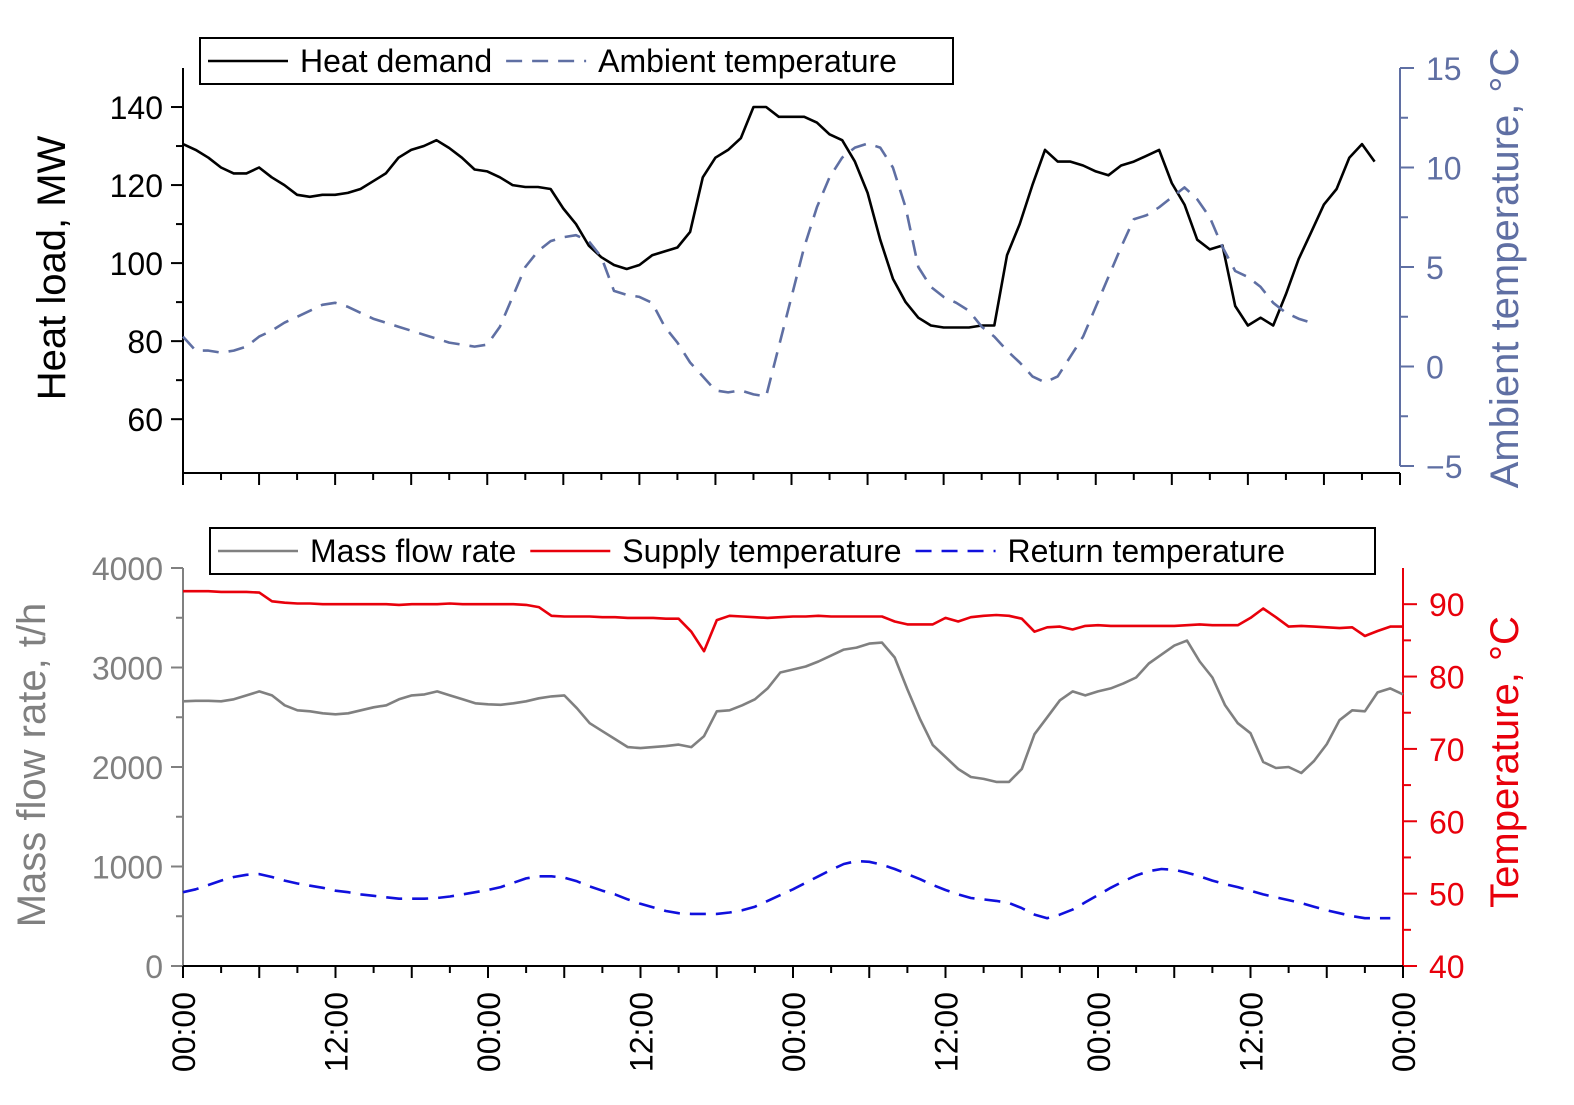 The height and width of the screenshot is (1105, 1574). I want to click on left-y-tick-label: 1000, so click(127, 868).